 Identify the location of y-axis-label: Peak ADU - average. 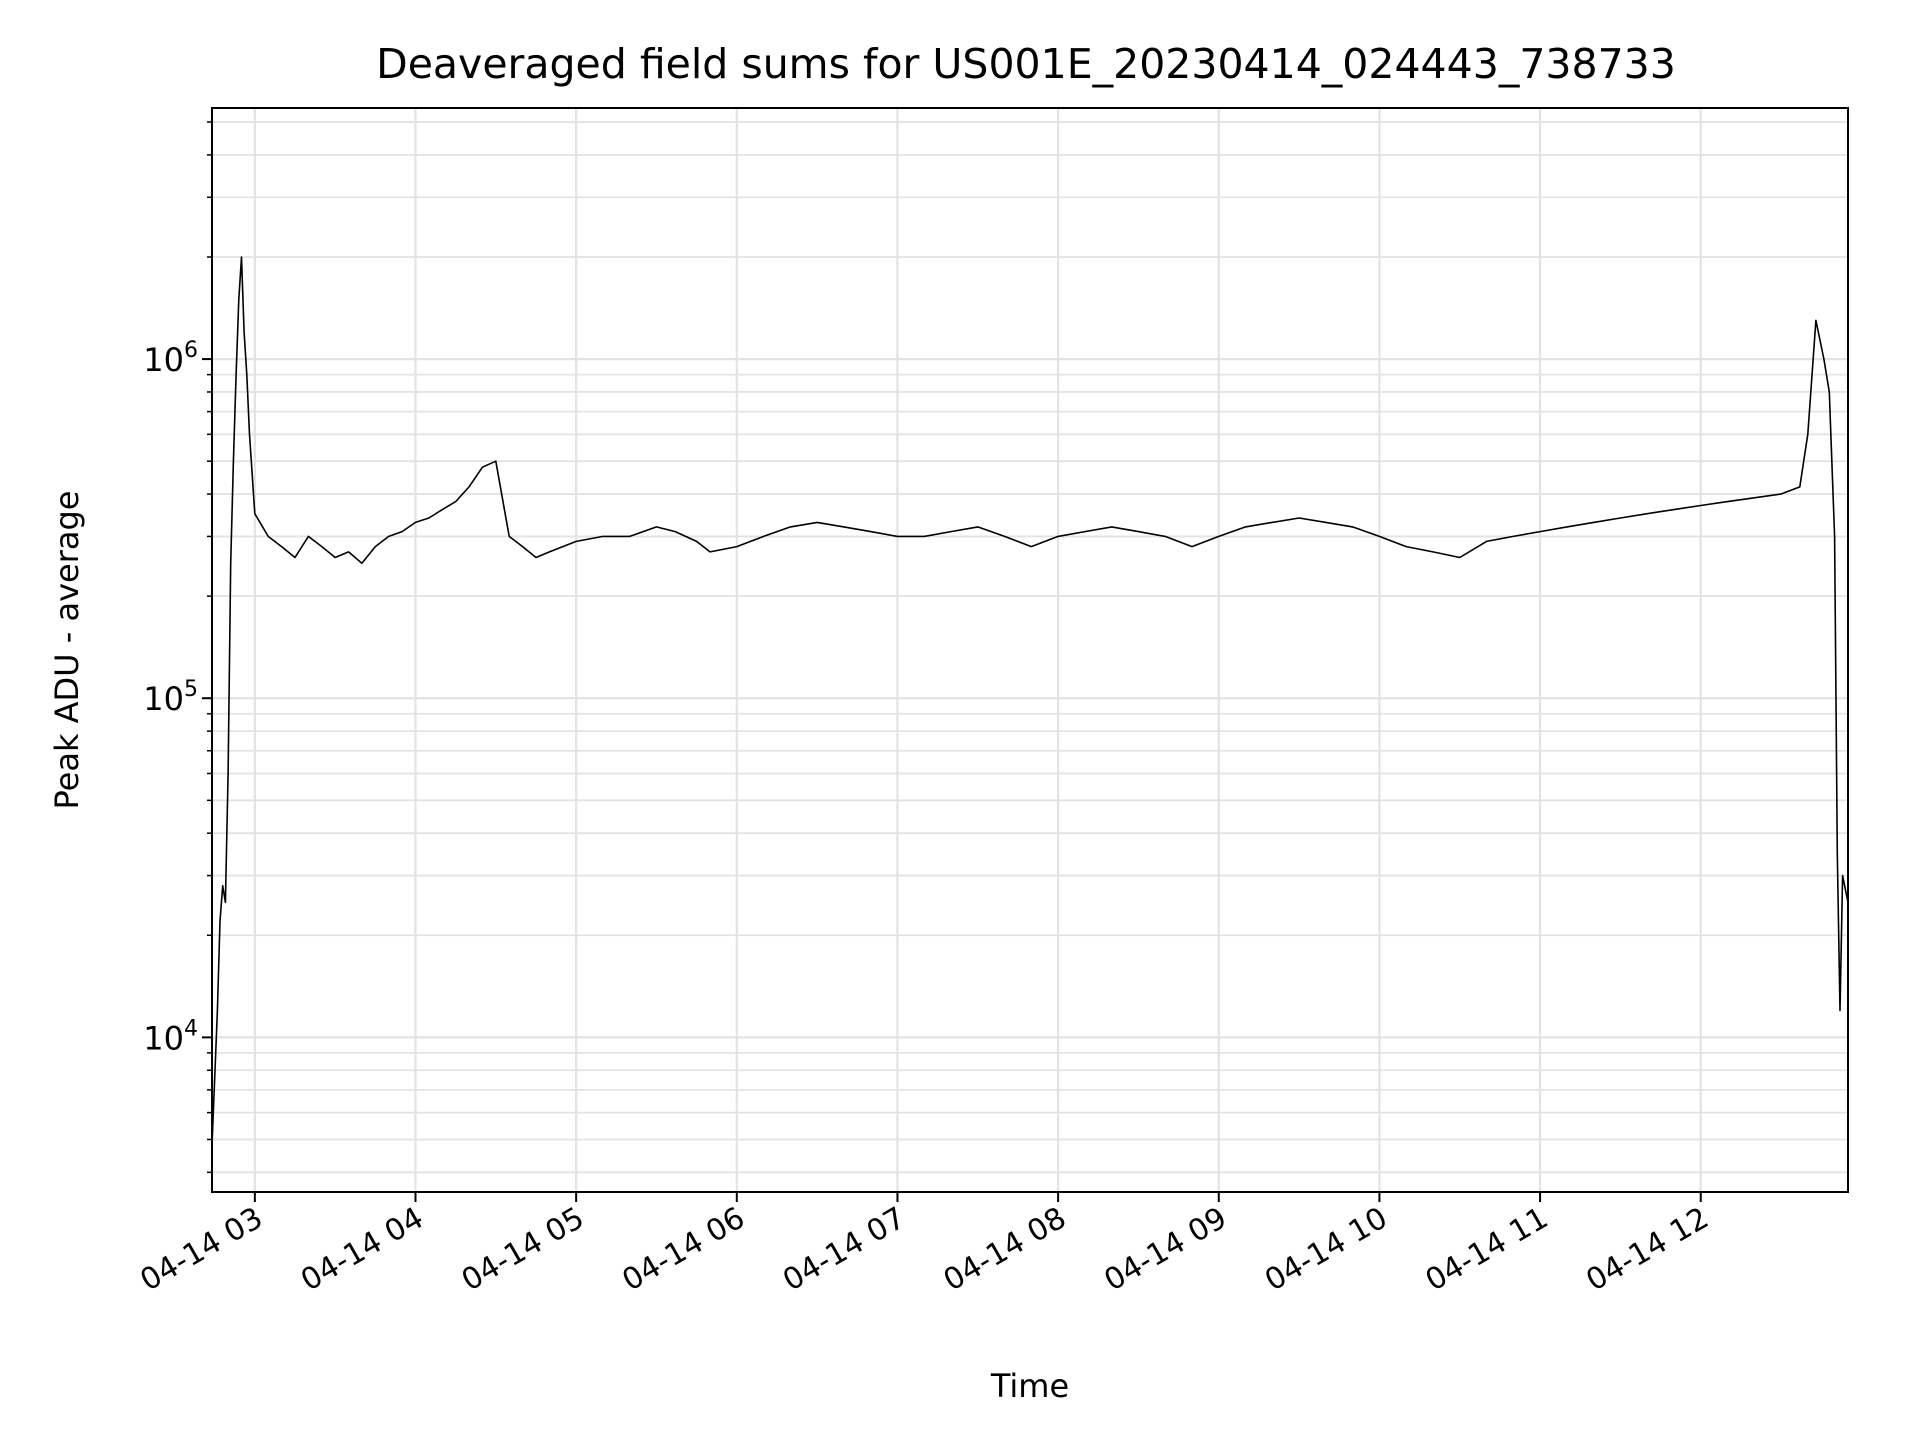
(67, 650).